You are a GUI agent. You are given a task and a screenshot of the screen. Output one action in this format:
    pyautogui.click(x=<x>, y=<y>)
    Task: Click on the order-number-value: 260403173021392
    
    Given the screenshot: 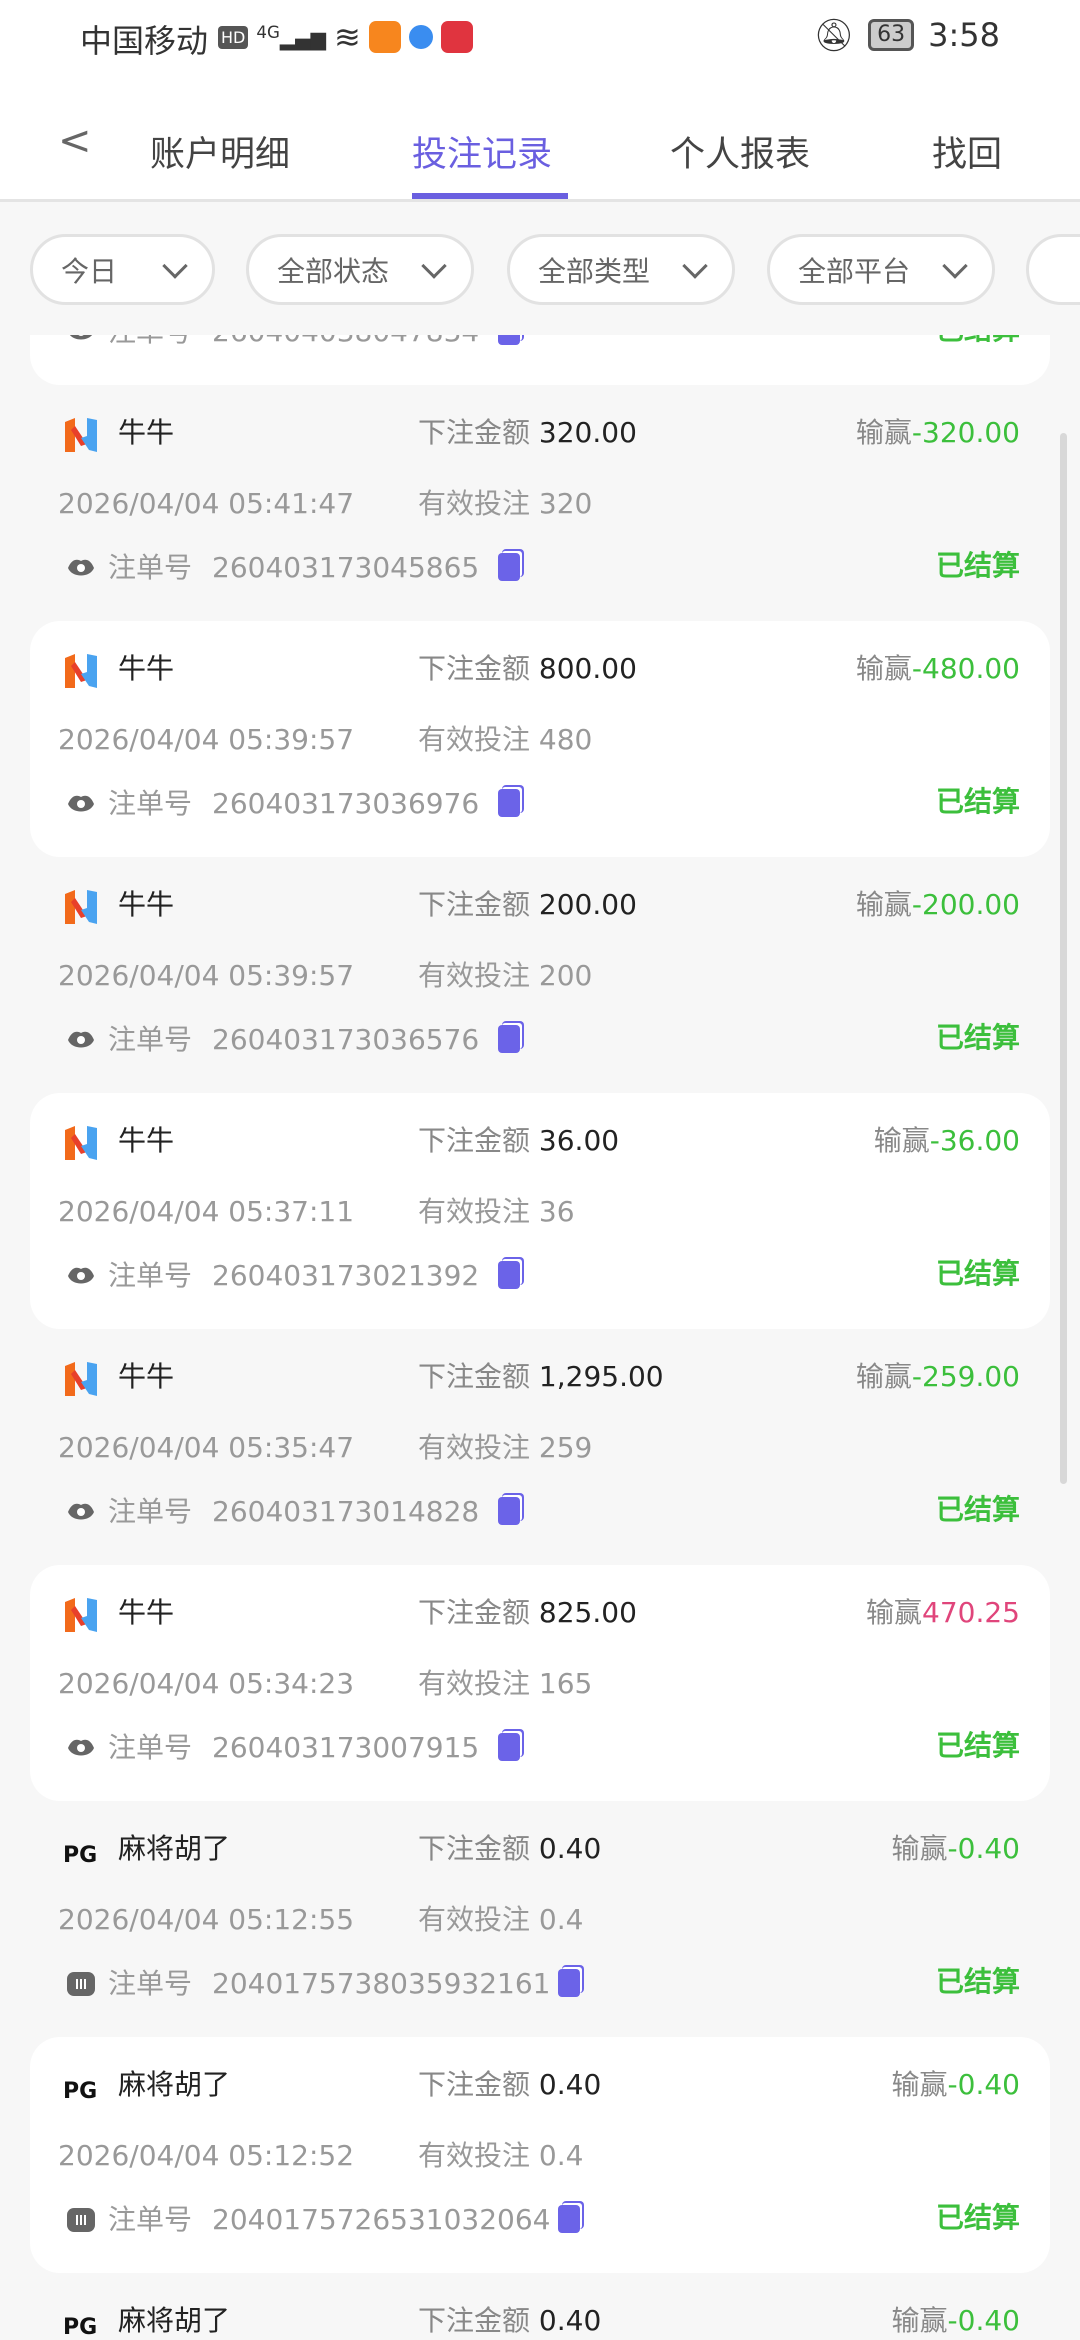 What is the action you would take?
    pyautogui.click(x=346, y=1275)
    